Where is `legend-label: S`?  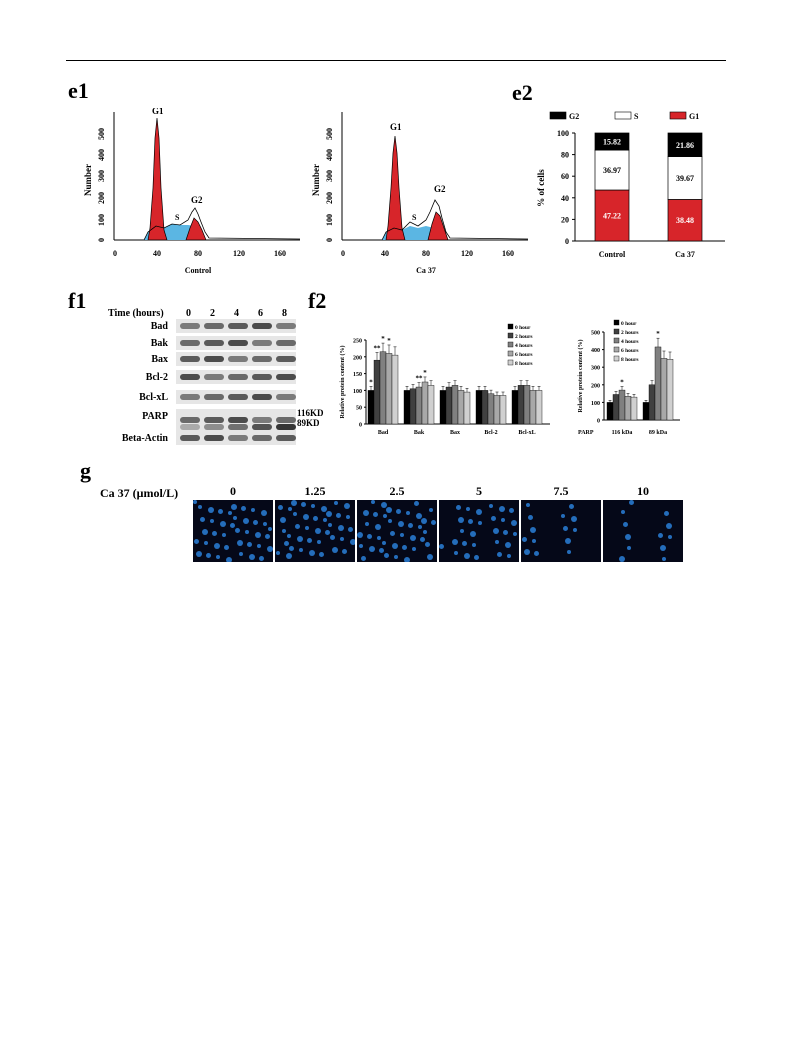 legend-label: S is located at coordinates (636, 116).